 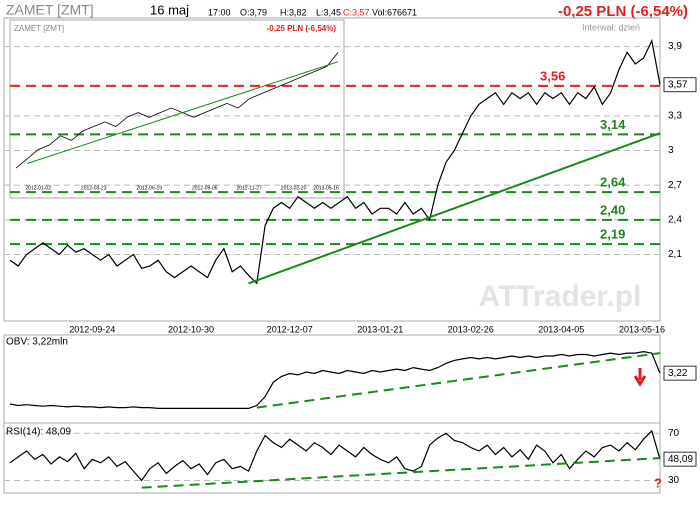 What do you see at coordinates (38, 188) in the screenshot?
I see `x-tick-label: 2012-01-02` at bounding box center [38, 188].